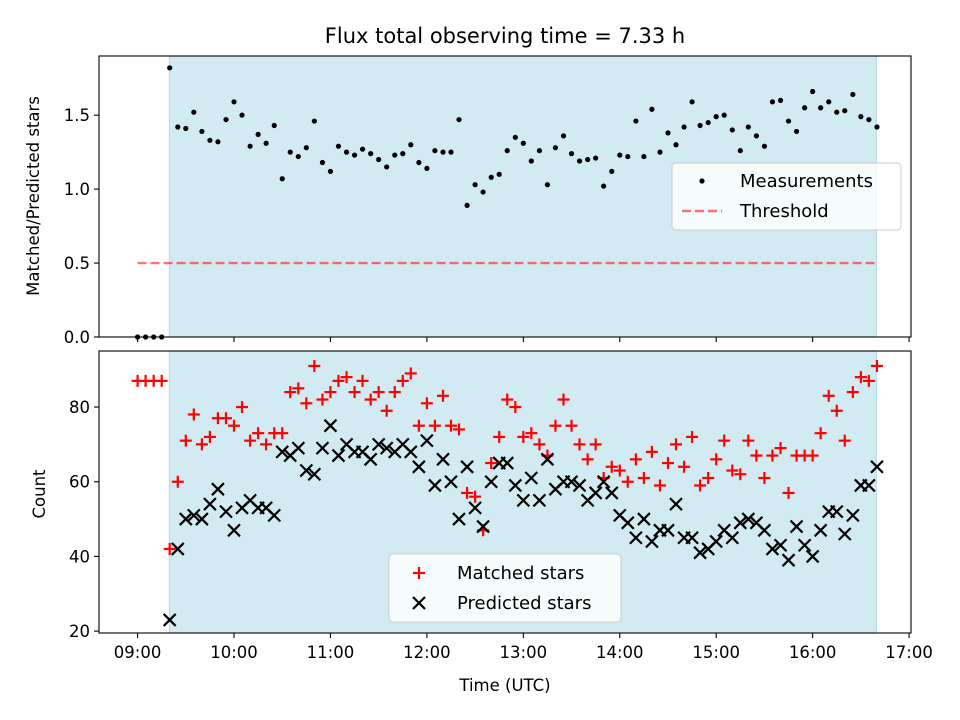 This screenshot has width=960, height=720. What do you see at coordinates (419, 603) in the screenshot?
I see `legend-predicted-marker` at bounding box center [419, 603].